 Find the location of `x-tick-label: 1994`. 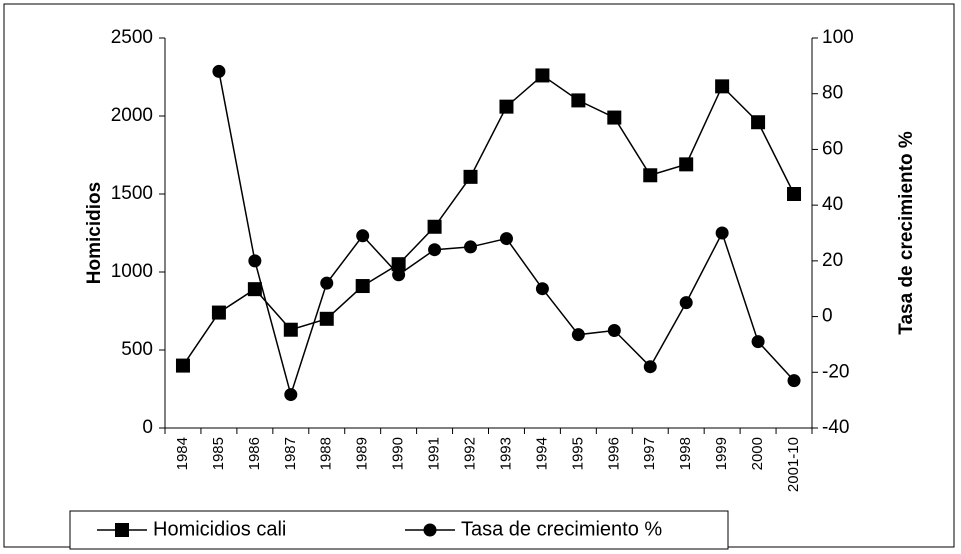

x-tick-label: 1994 is located at coordinates (541, 453).